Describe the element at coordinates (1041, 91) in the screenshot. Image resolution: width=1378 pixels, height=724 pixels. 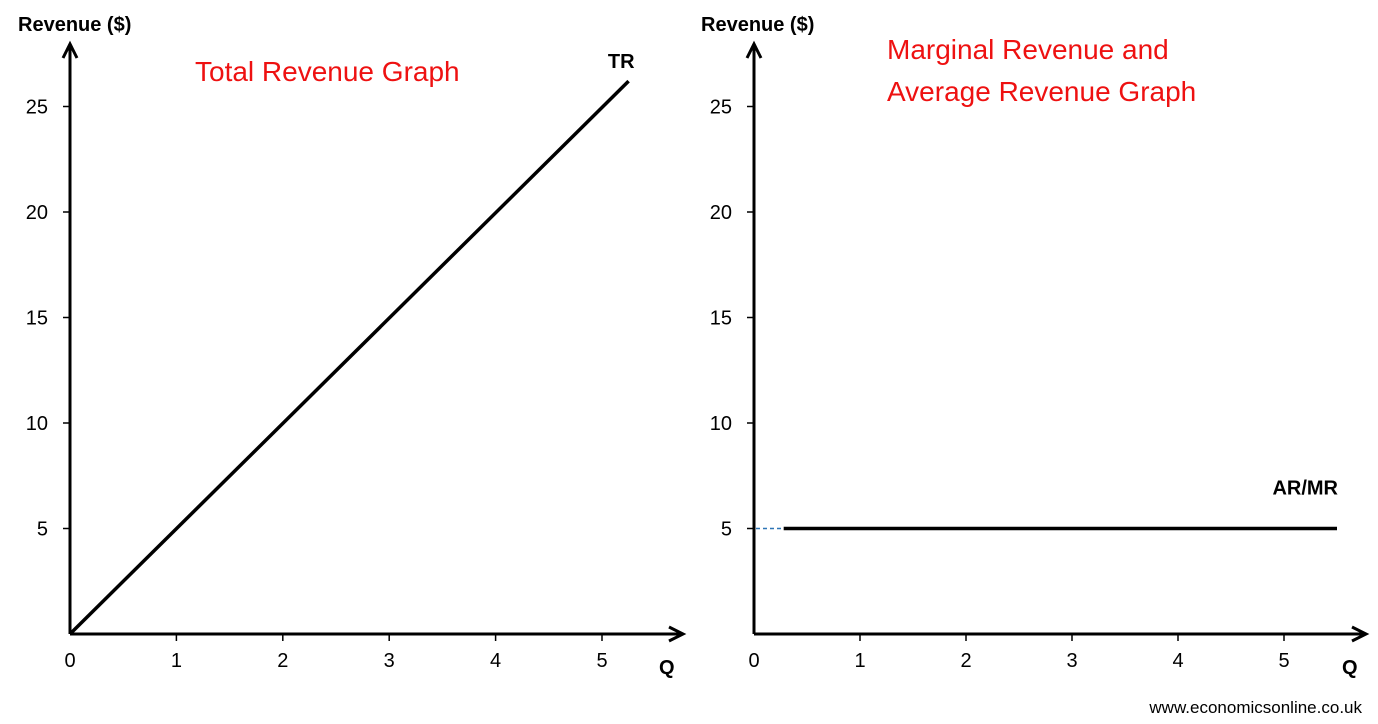
I see `chart-title-line-2: Average Revenue Graph` at that location.